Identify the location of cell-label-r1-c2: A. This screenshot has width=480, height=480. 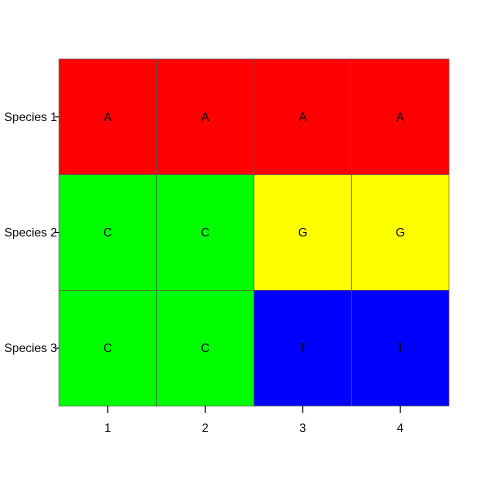
(205, 117).